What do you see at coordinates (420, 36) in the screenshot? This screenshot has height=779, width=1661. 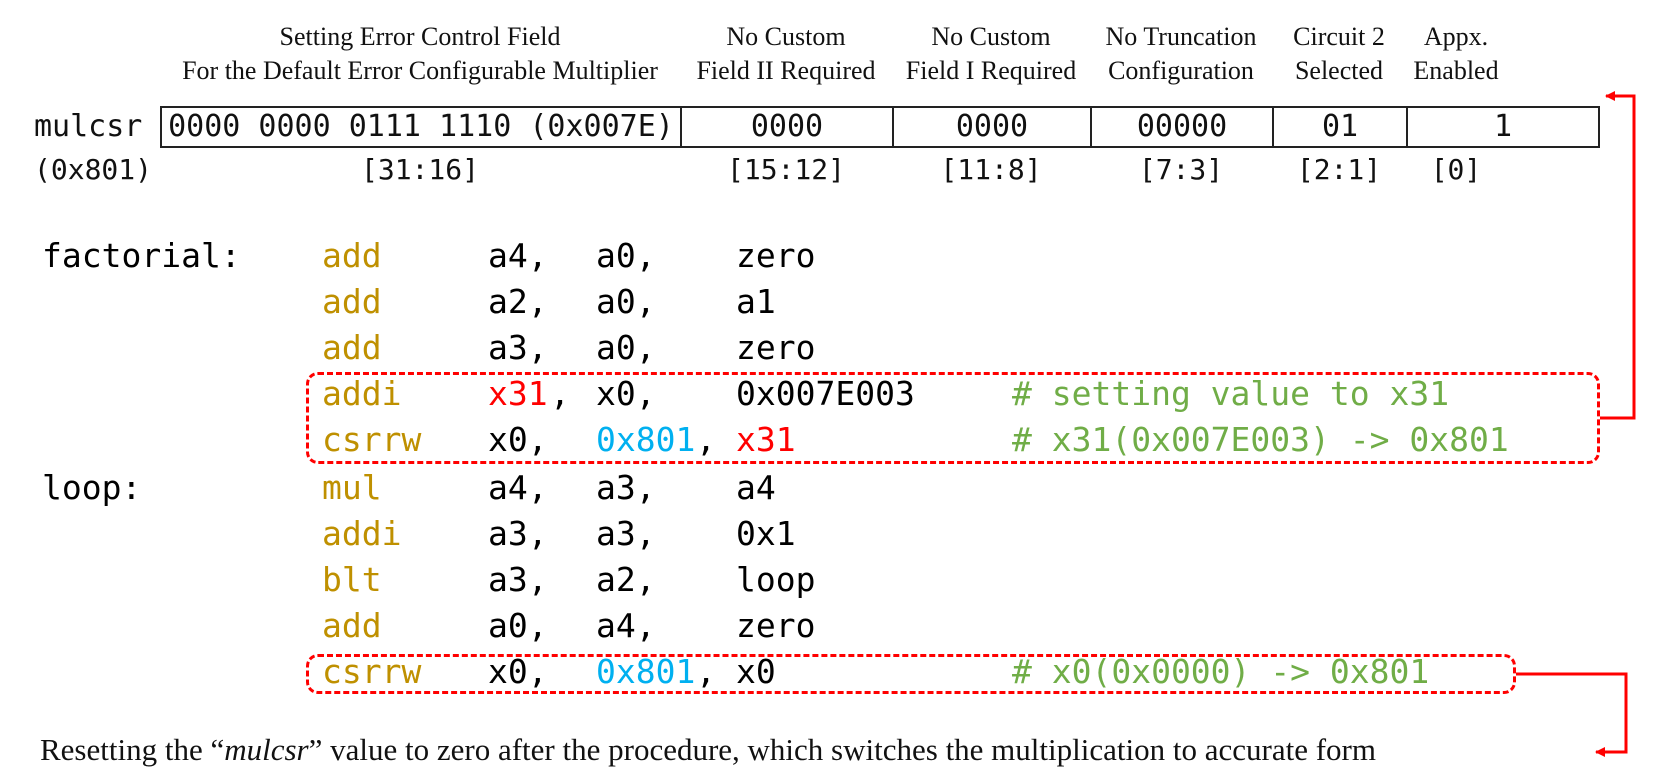 I see `header-line1: Setting Error Control Field` at bounding box center [420, 36].